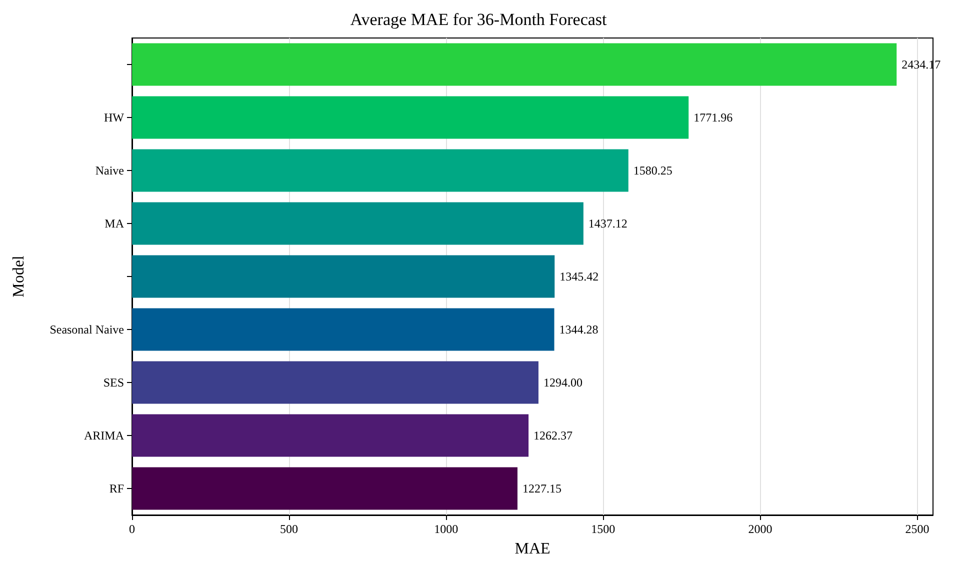 This screenshot has width=957, height=562. What do you see at coordinates (760, 529) in the screenshot?
I see `x-tick-label: 2000` at bounding box center [760, 529].